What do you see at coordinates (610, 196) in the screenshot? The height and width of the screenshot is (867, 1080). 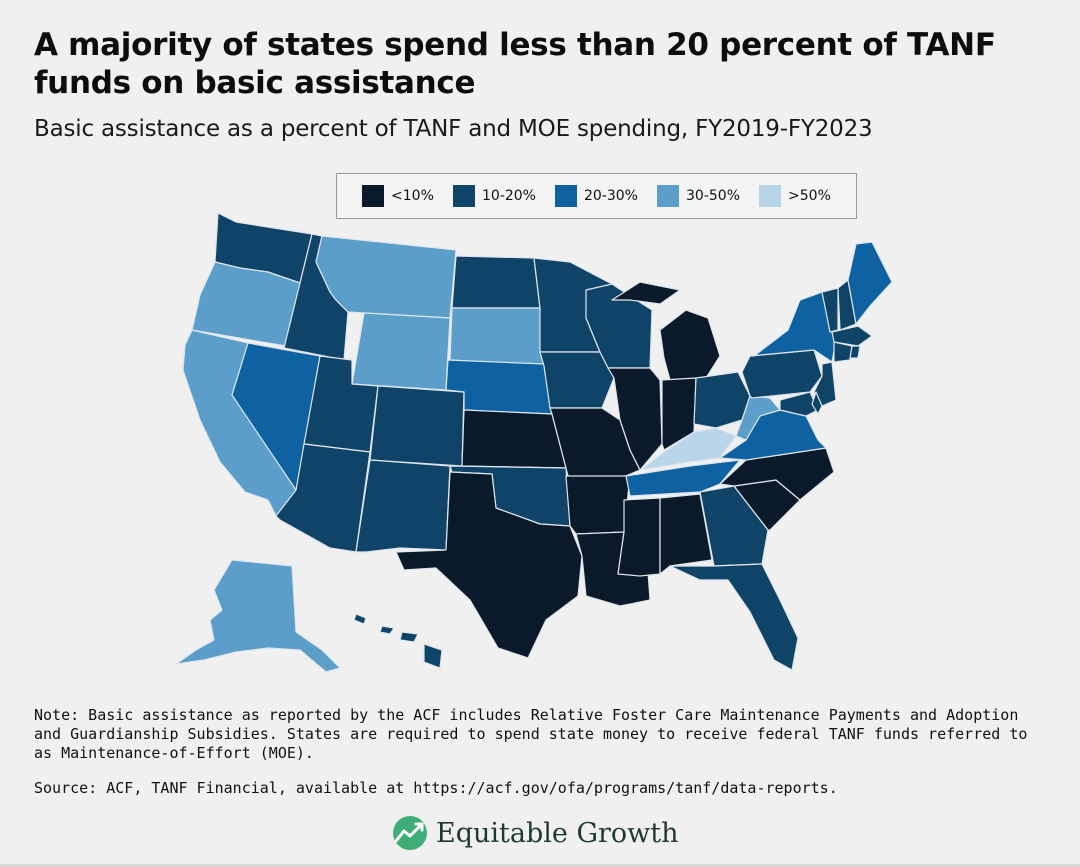 I see `legend-label: 20-30%` at bounding box center [610, 196].